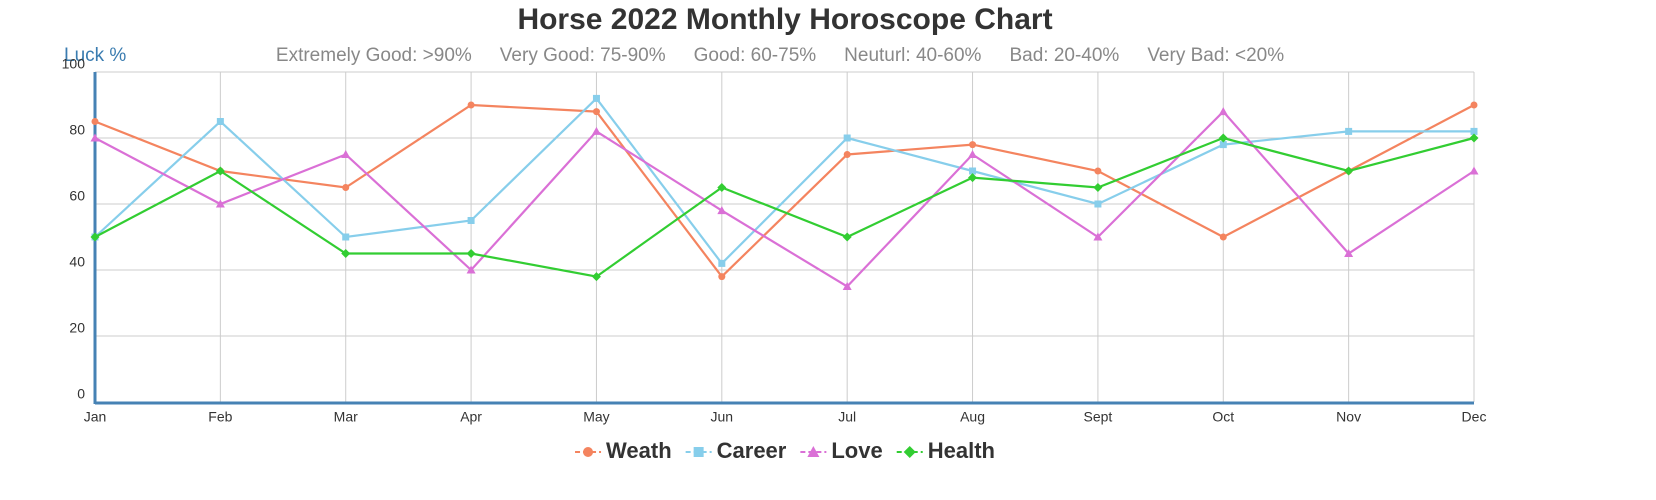 This screenshot has height=500, width=1656. I want to click on legend: Weath Career Love Health, so click(785, 450).